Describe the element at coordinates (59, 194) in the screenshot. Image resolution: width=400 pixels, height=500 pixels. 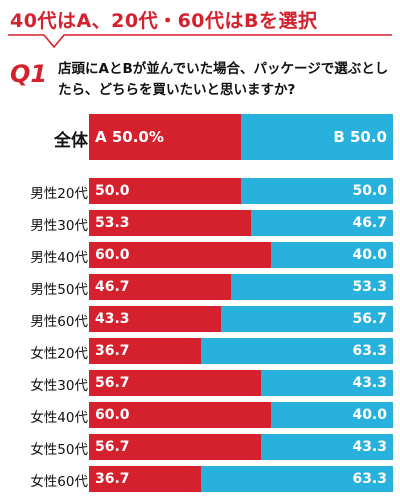
I see `row-label: 男性20代` at that location.